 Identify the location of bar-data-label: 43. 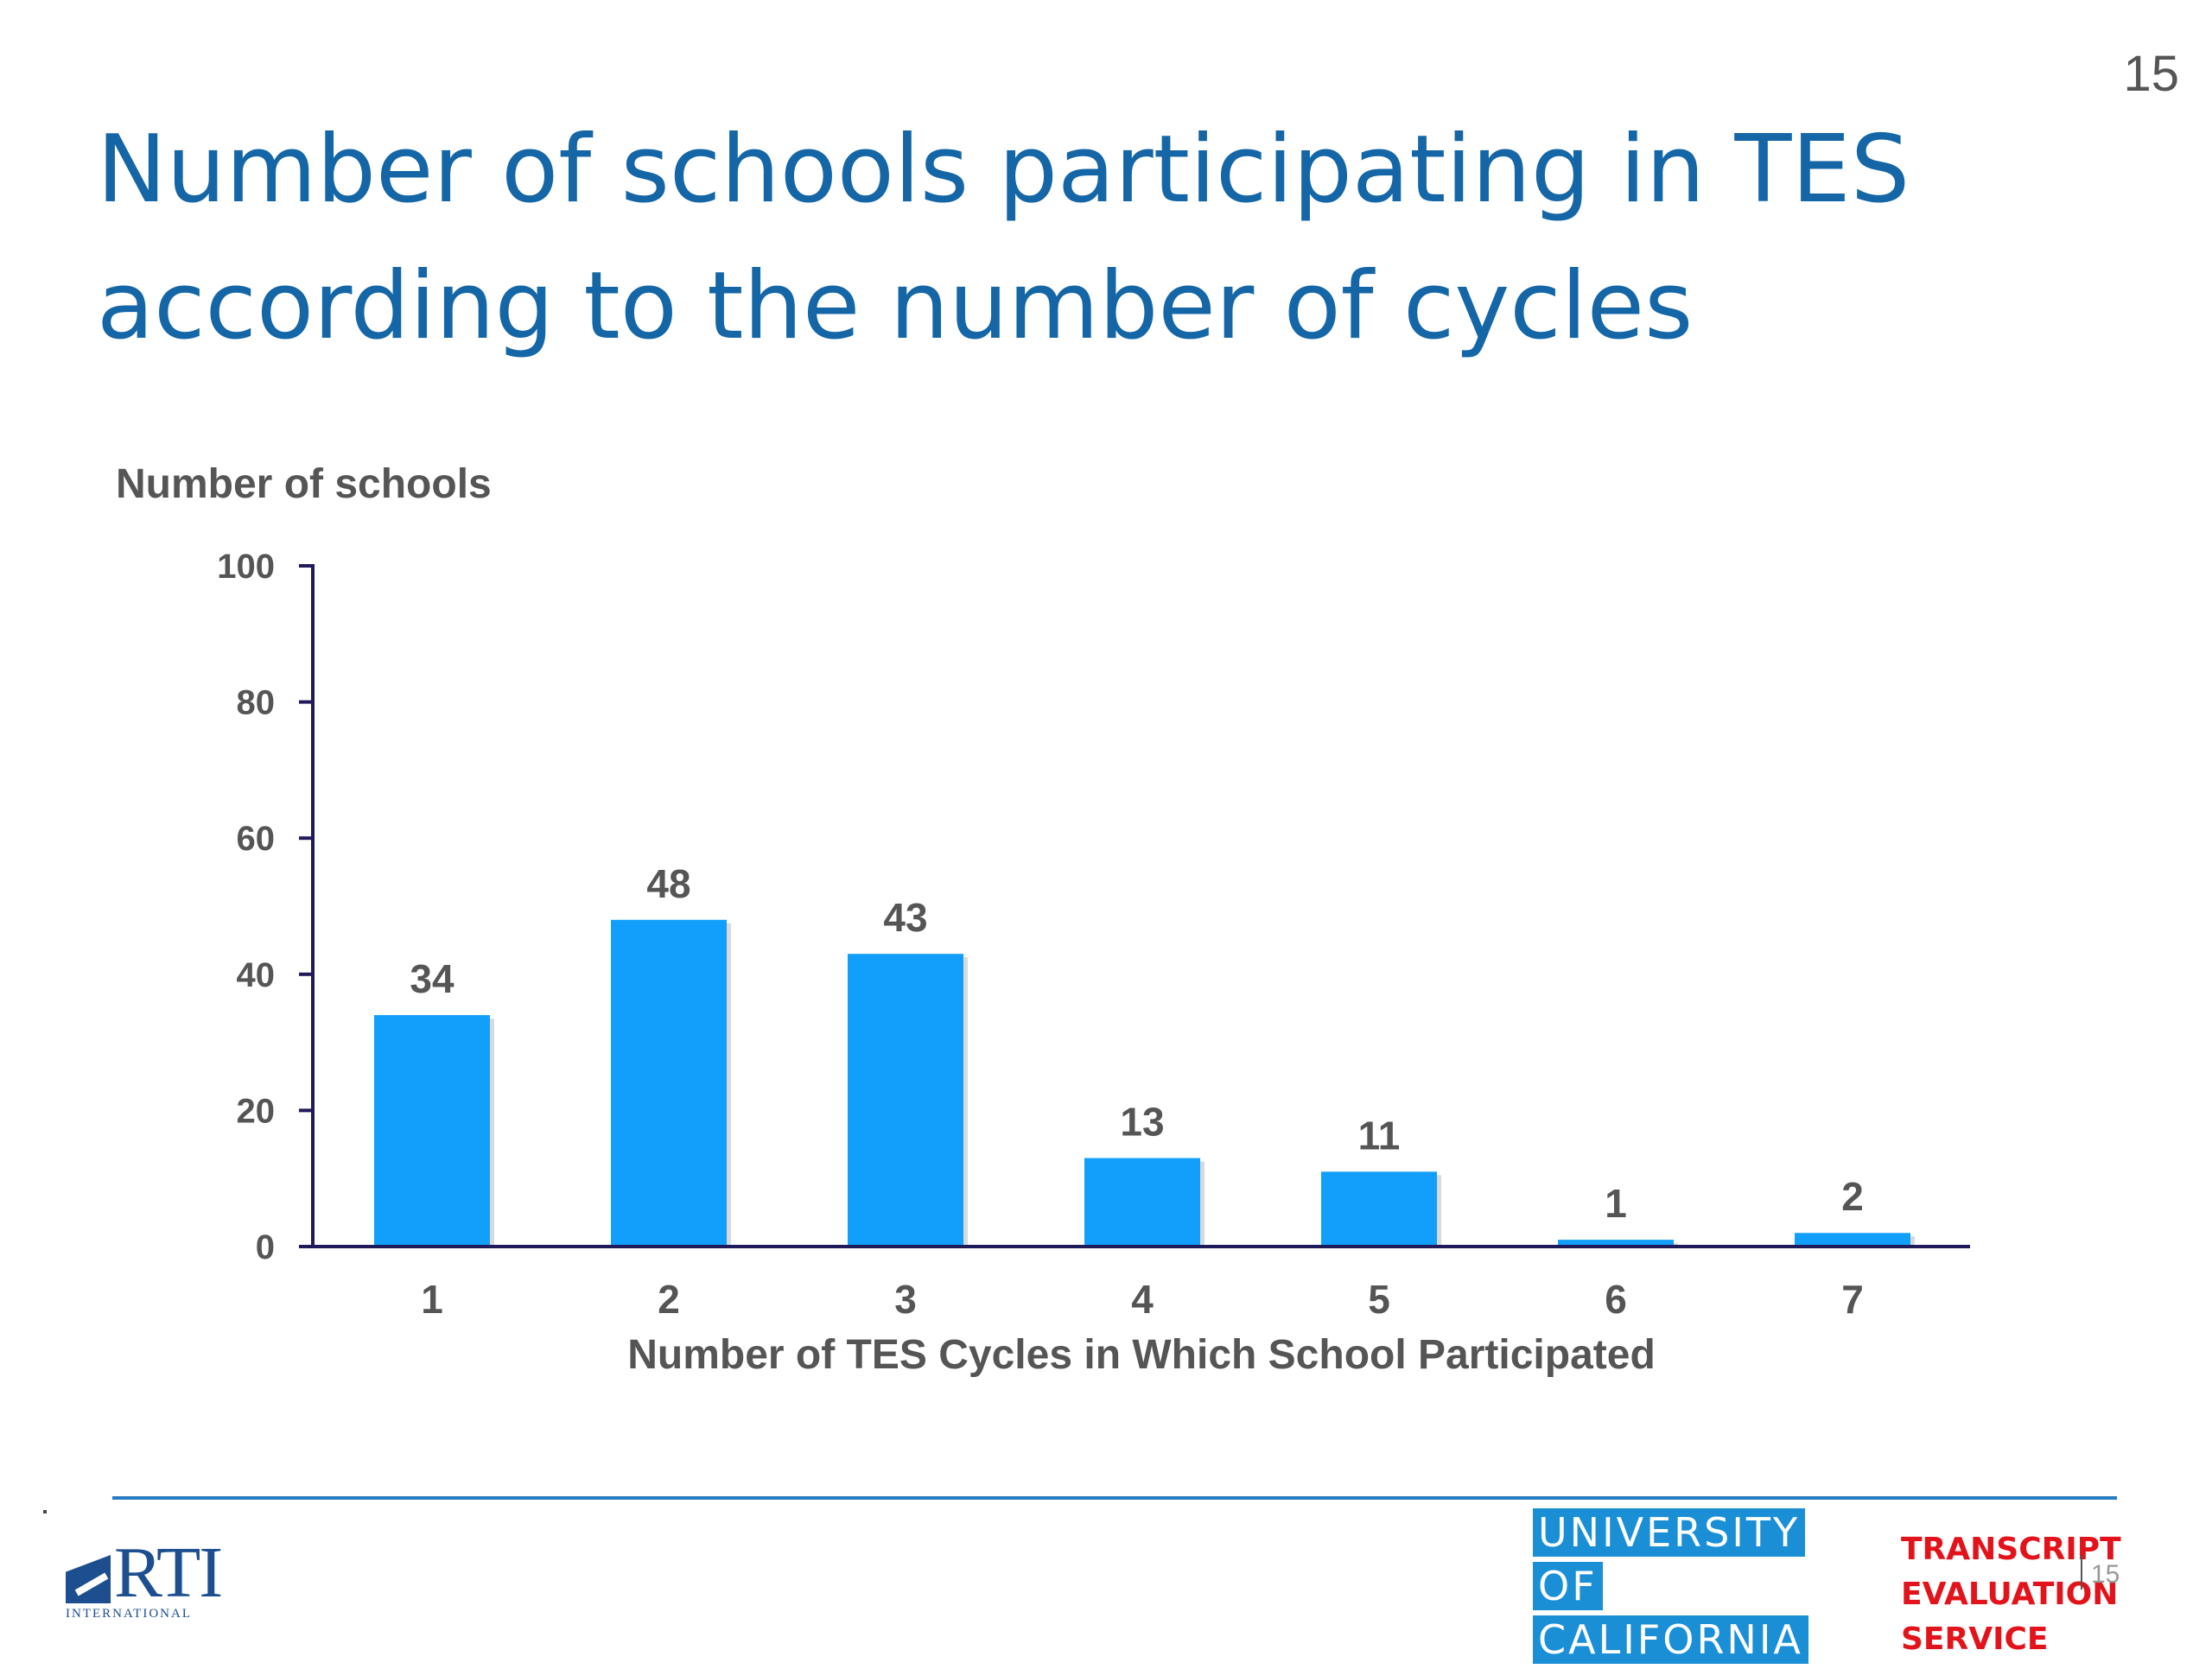
(905, 917).